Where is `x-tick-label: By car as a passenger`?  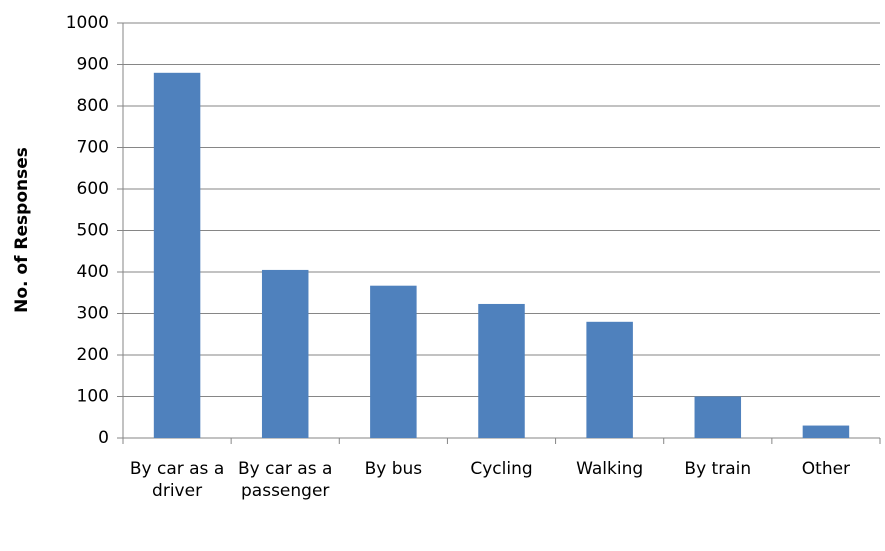 x-tick-label: By car as a passenger is located at coordinates (285, 480).